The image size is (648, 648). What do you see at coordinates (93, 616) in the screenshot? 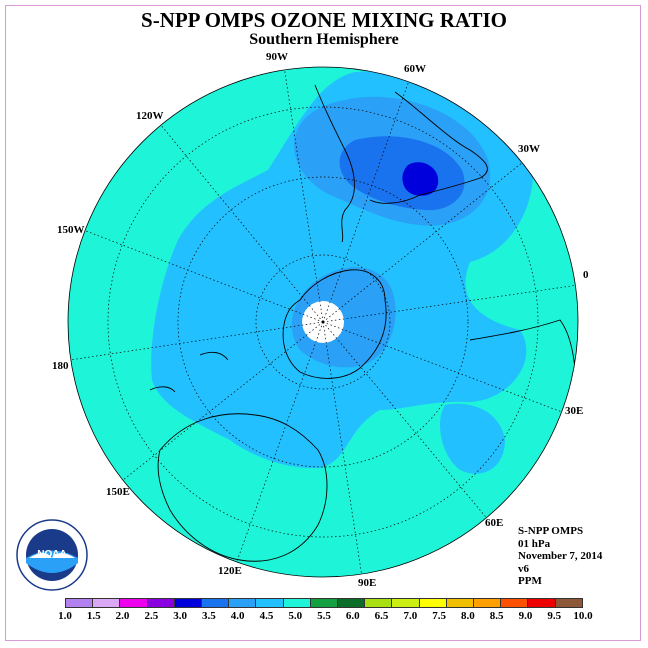
I see `colorbar-tick-label: 1.5` at bounding box center [93, 616].